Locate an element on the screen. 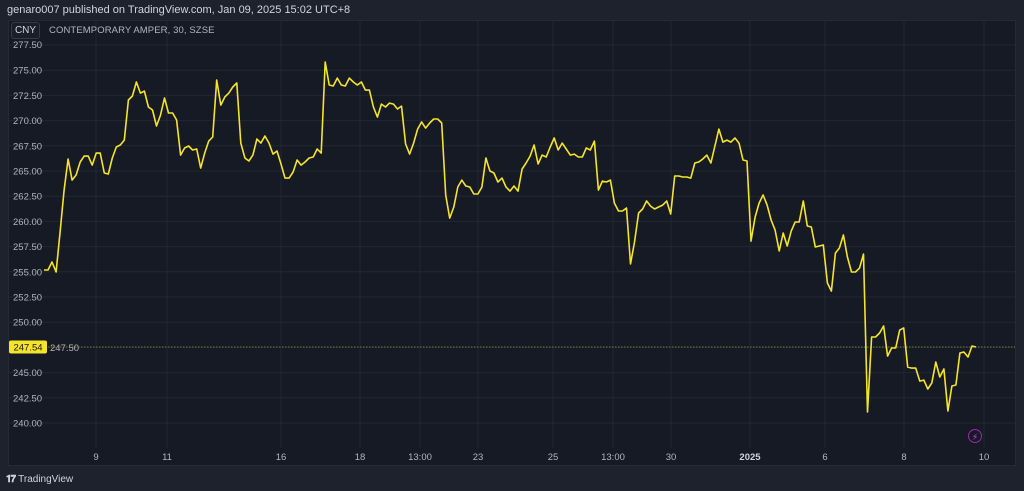  x-axis-tick-label: 9 is located at coordinates (95, 457).